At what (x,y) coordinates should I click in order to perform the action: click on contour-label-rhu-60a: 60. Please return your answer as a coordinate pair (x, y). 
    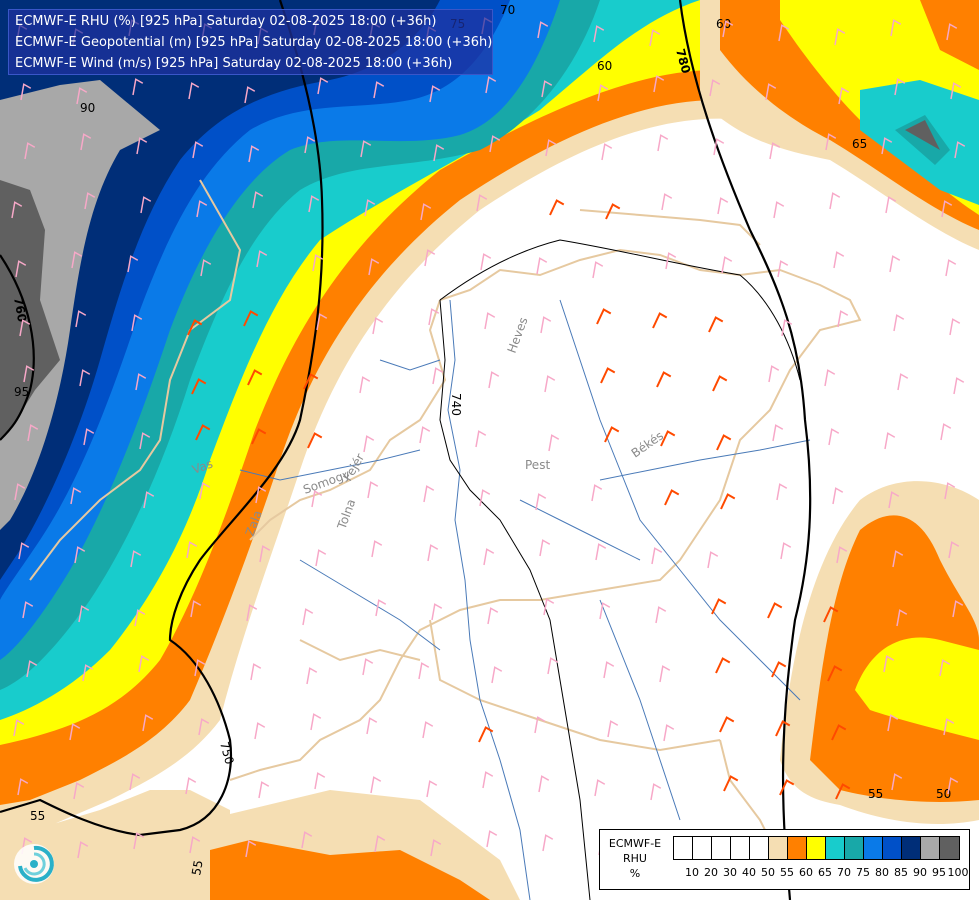
    Looking at the image, I should click on (604, 66).